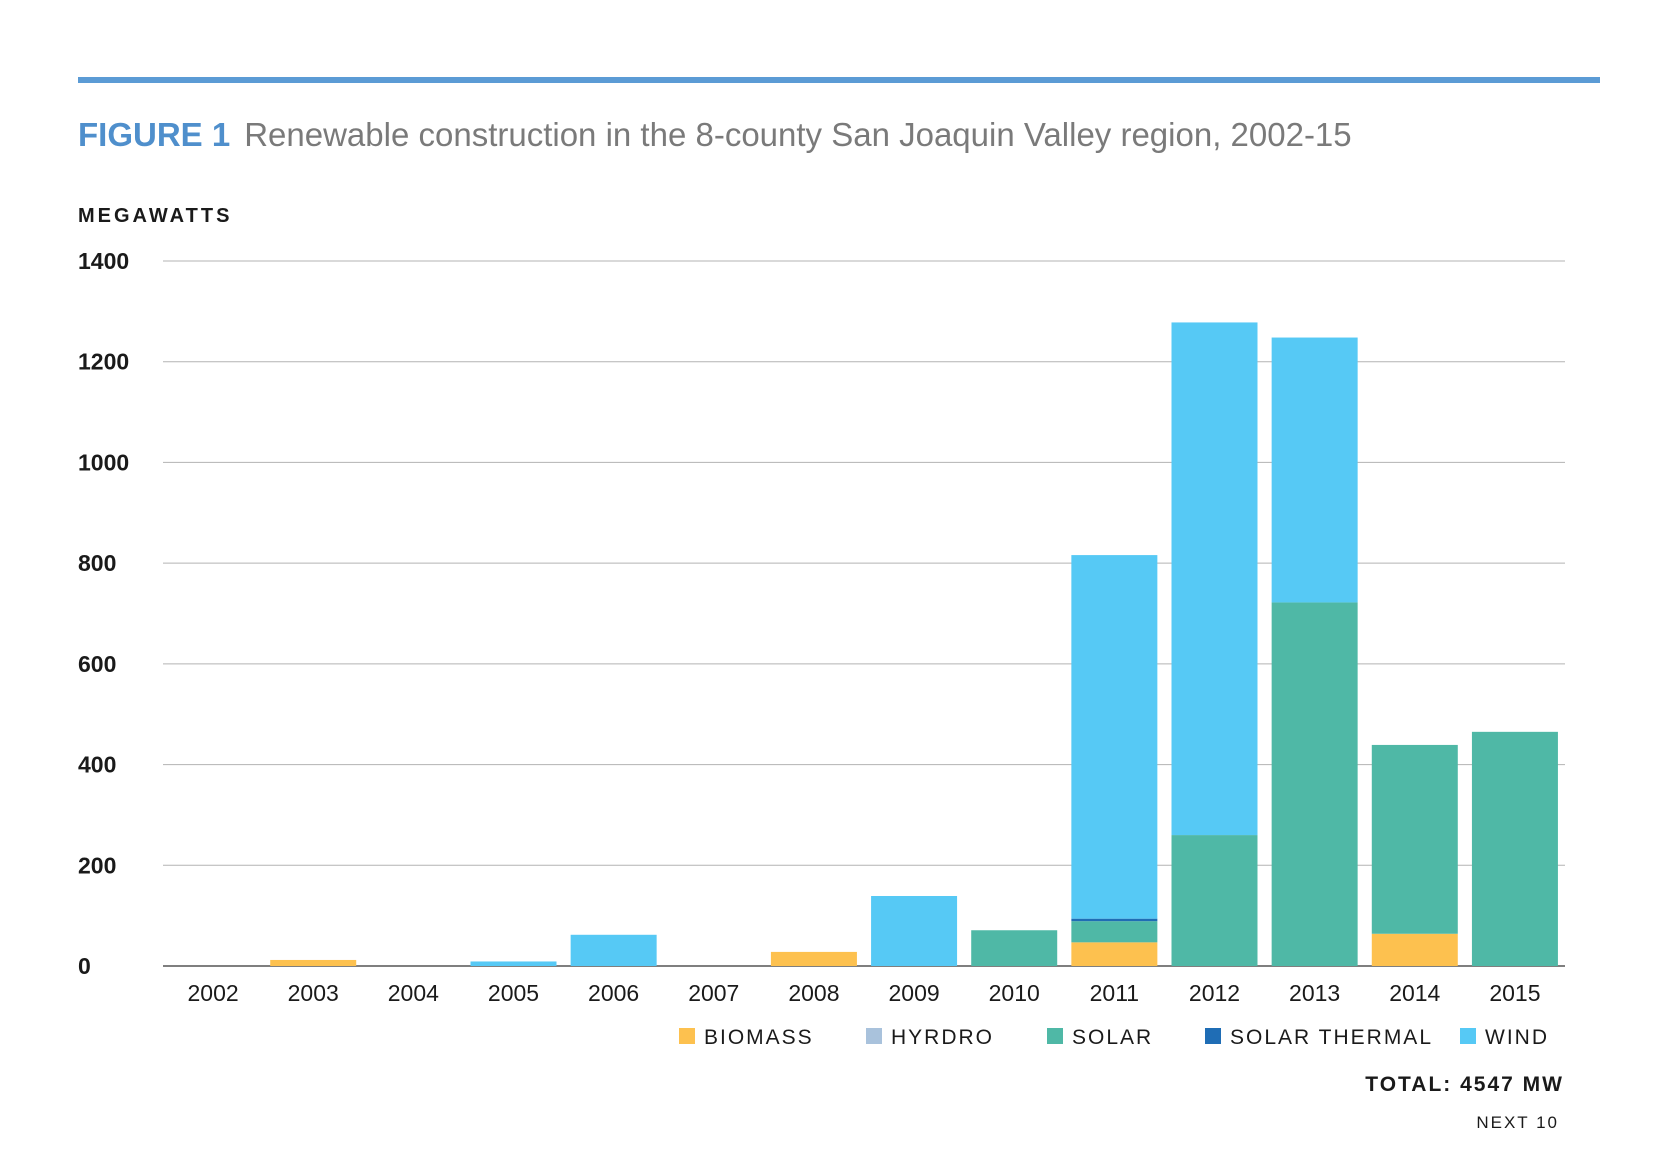 The height and width of the screenshot is (1166, 1671). I want to click on legend-label: WIND, so click(1517, 1037).